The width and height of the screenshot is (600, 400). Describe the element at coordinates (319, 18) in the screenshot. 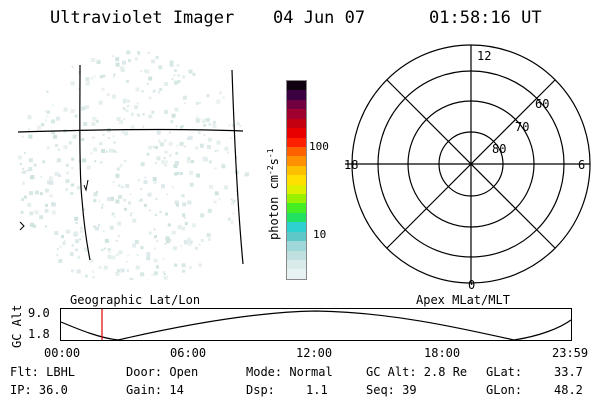

I see `date-readout: 04 Jun 07` at that location.